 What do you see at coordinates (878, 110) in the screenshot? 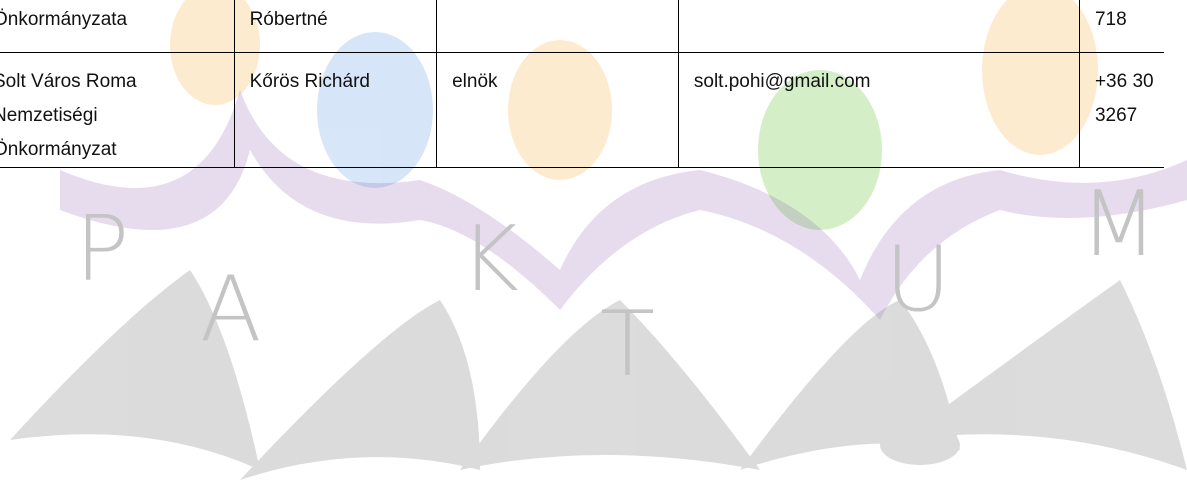
I see `table-cell: solt.pohi@gmail.com` at bounding box center [878, 110].